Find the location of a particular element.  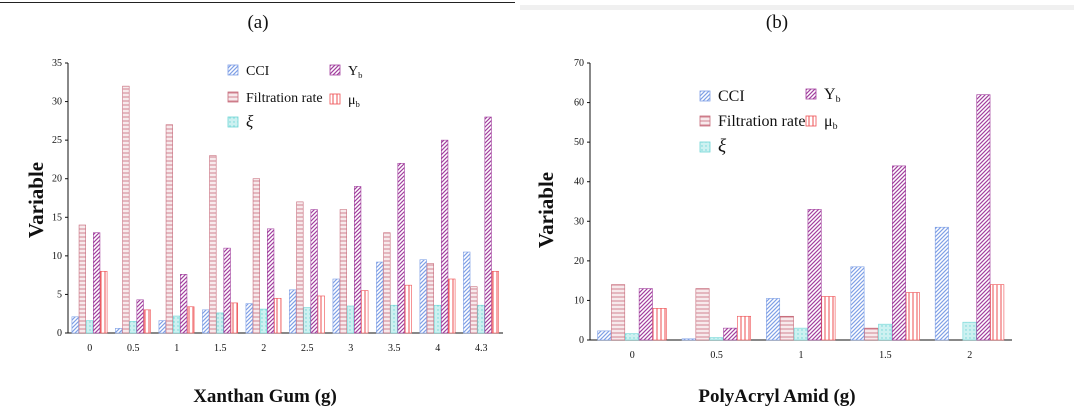

legend-label-xi: ξ is located at coordinates (250, 121).